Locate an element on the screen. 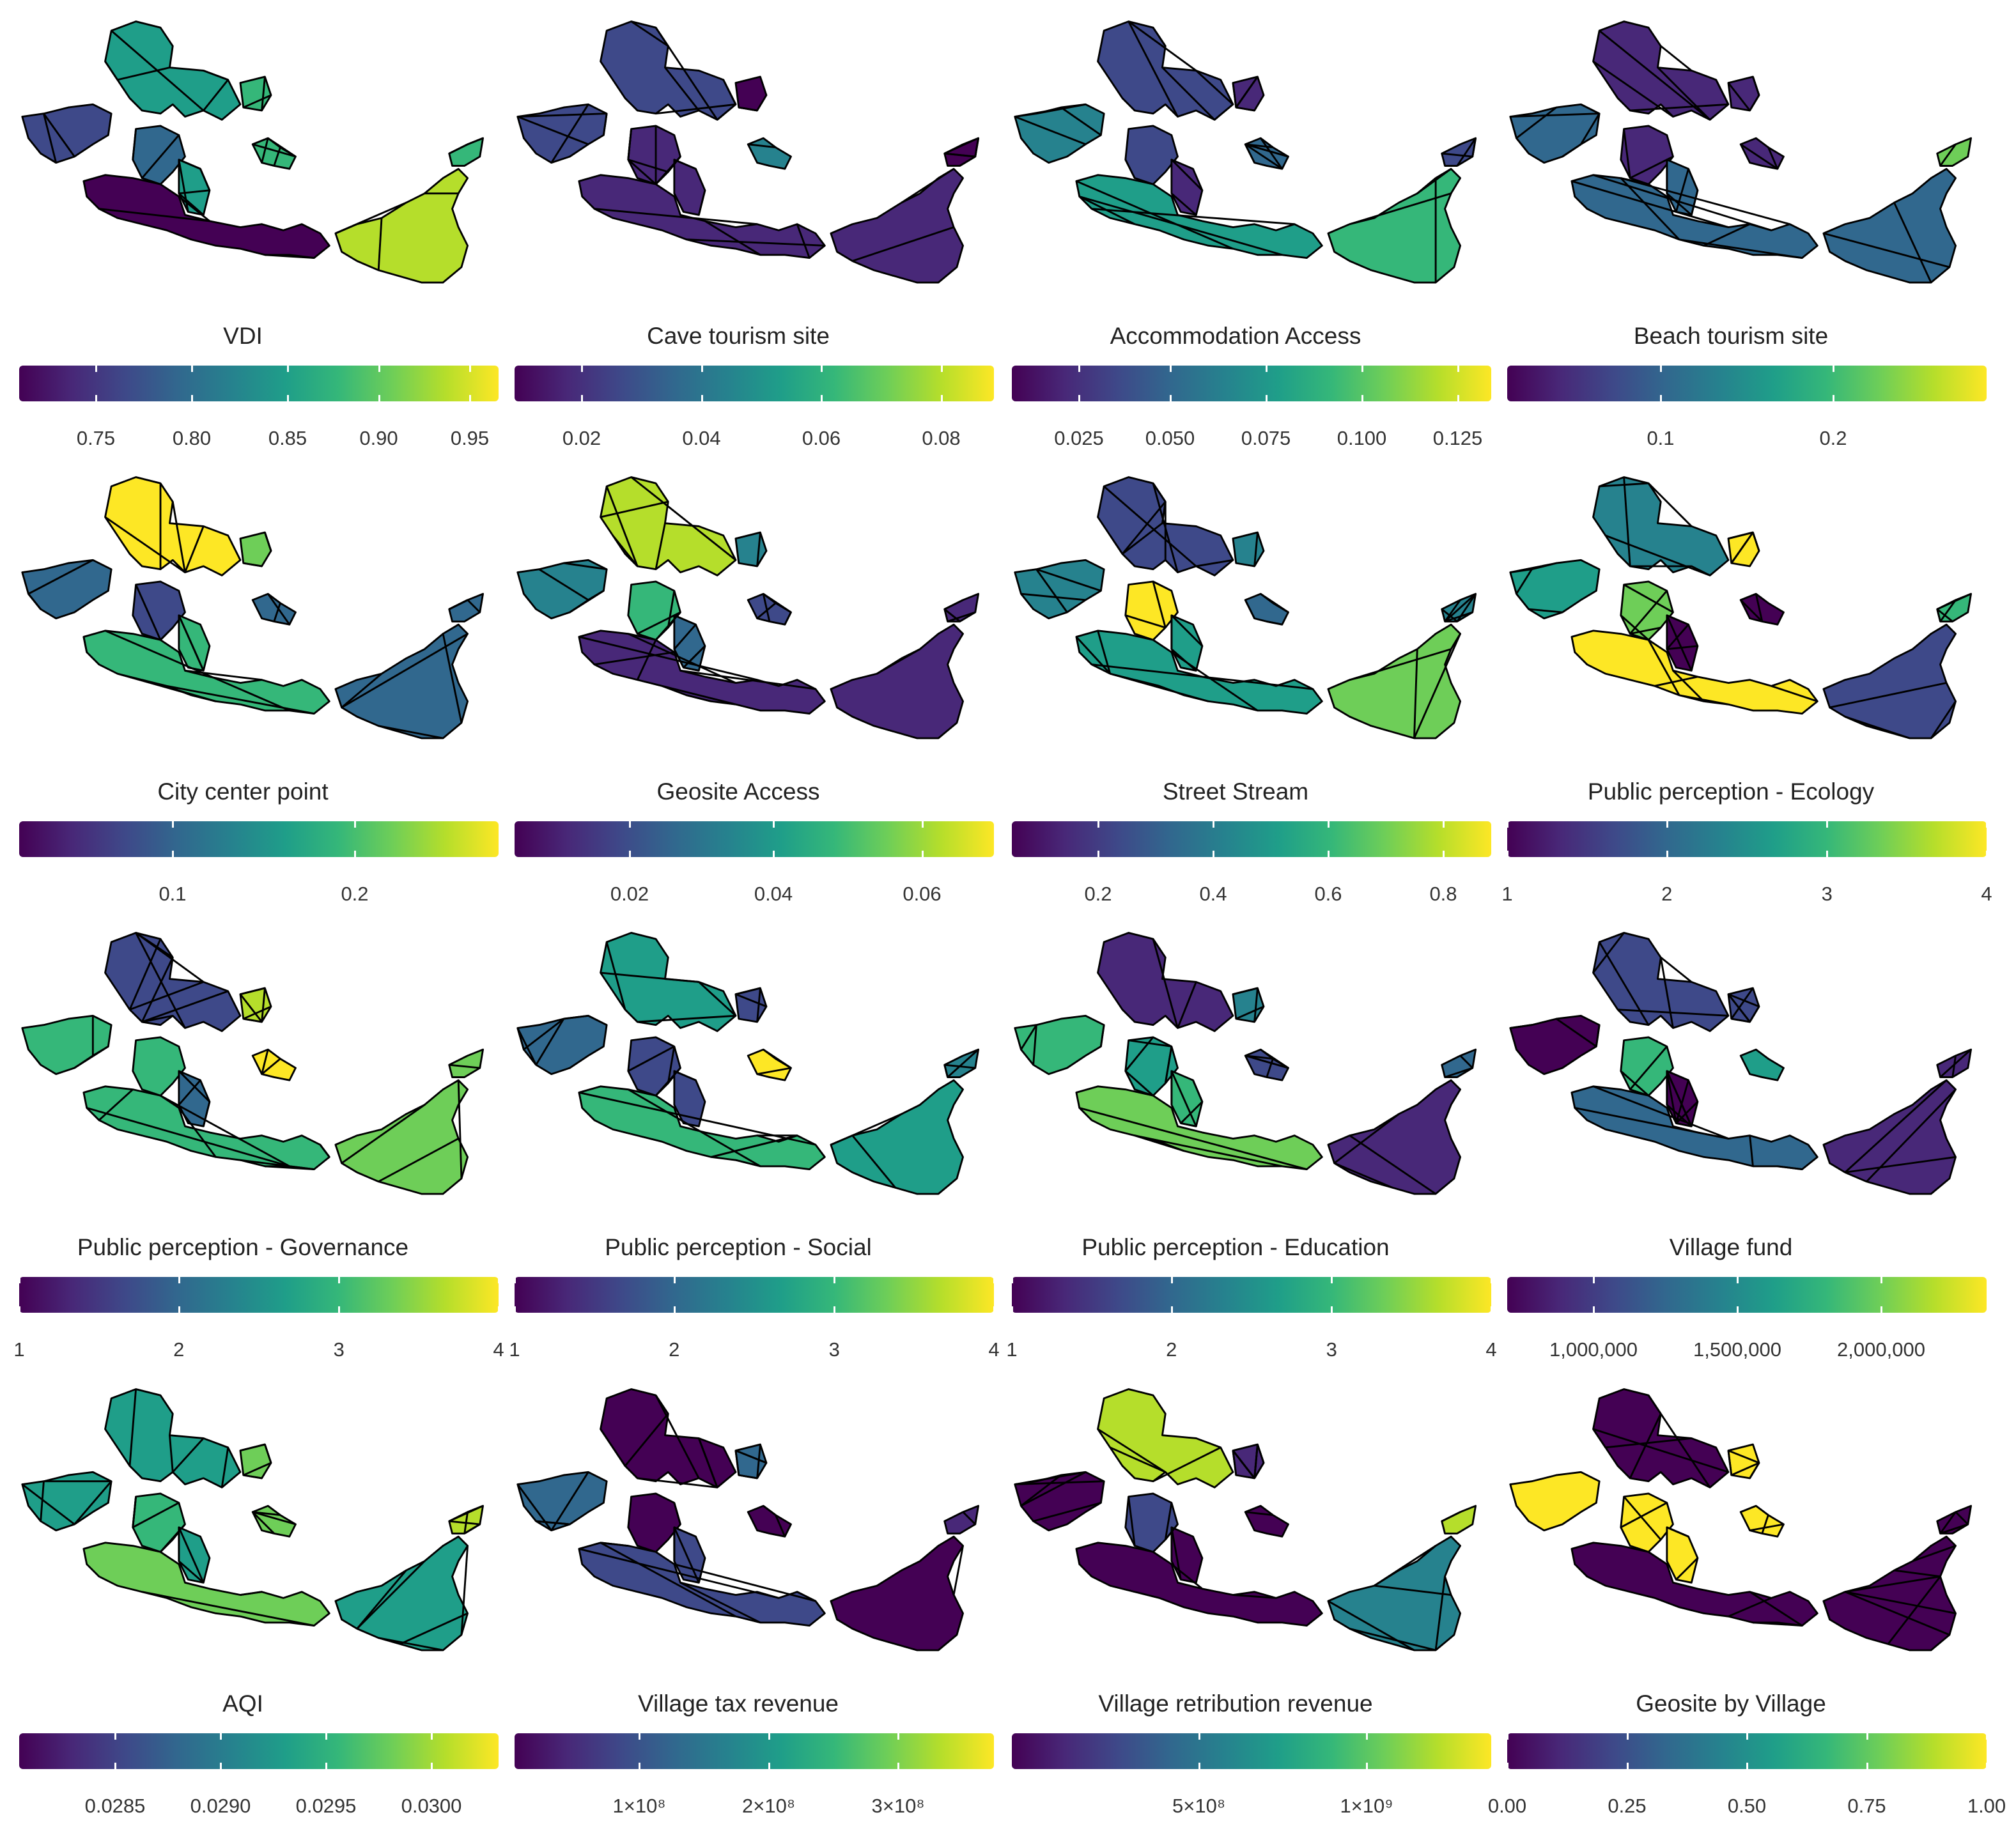 This screenshot has height=1840, width=2016. colorbar-tick-label: 1×10⁹ is located at coordinates (1366, 1806).